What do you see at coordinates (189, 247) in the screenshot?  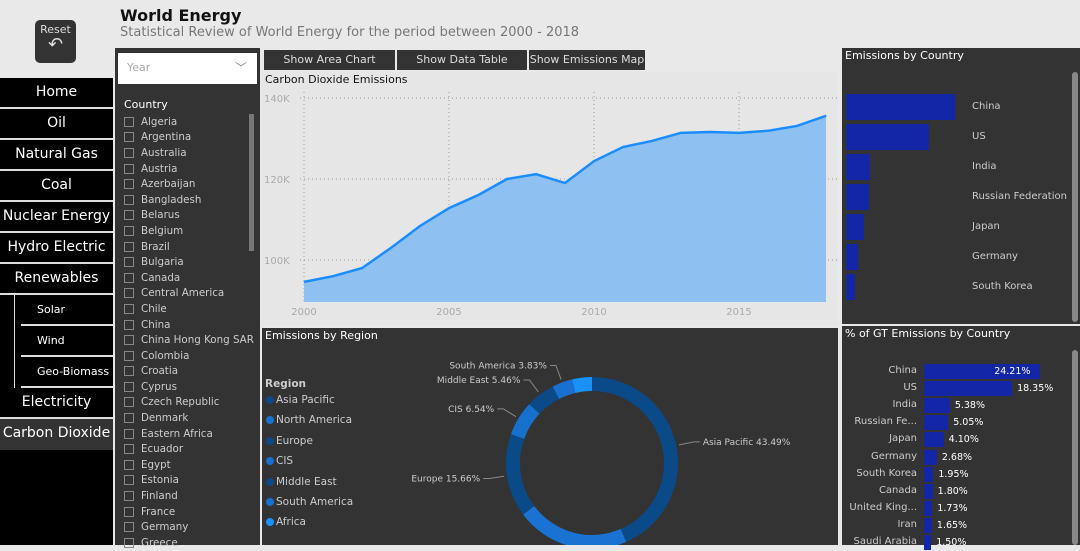 I see `country-item: Brazil` at bounding box center [189, 247].